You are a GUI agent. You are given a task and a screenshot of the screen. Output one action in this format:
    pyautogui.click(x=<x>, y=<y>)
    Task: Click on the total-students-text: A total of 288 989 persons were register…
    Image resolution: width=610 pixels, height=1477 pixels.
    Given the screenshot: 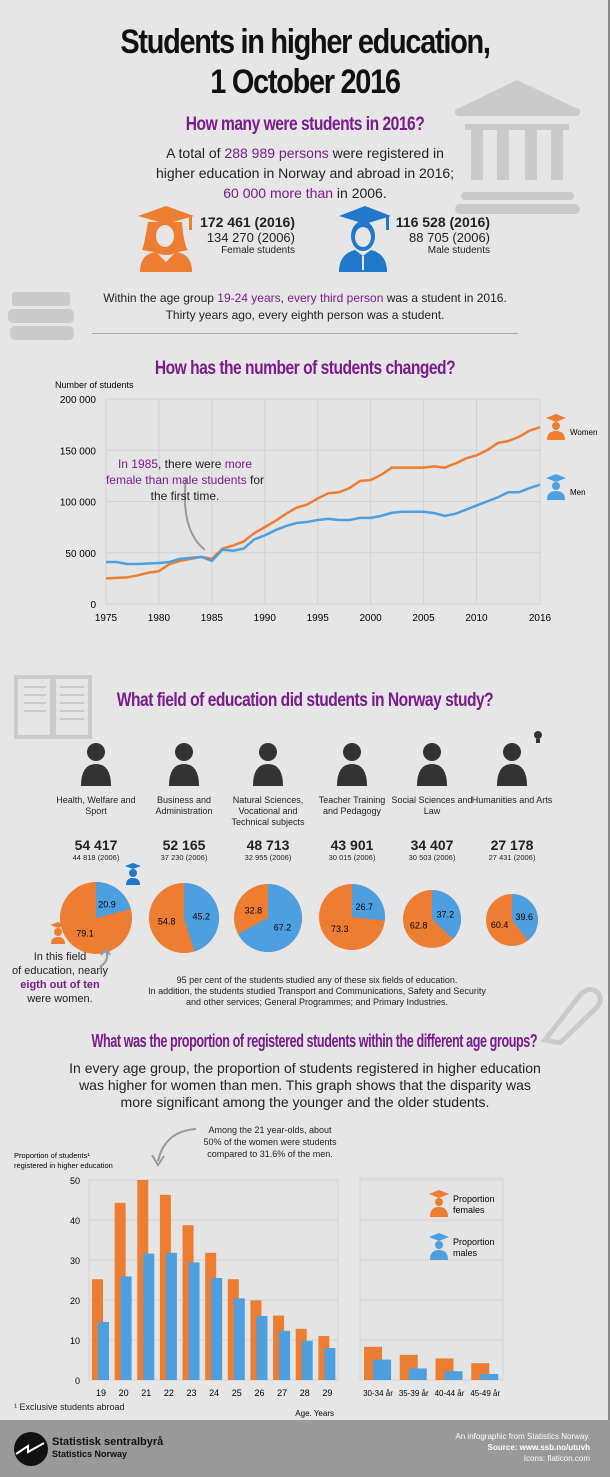 What is the action you would take?
    pyautogui.click(x=305, y=173)
    